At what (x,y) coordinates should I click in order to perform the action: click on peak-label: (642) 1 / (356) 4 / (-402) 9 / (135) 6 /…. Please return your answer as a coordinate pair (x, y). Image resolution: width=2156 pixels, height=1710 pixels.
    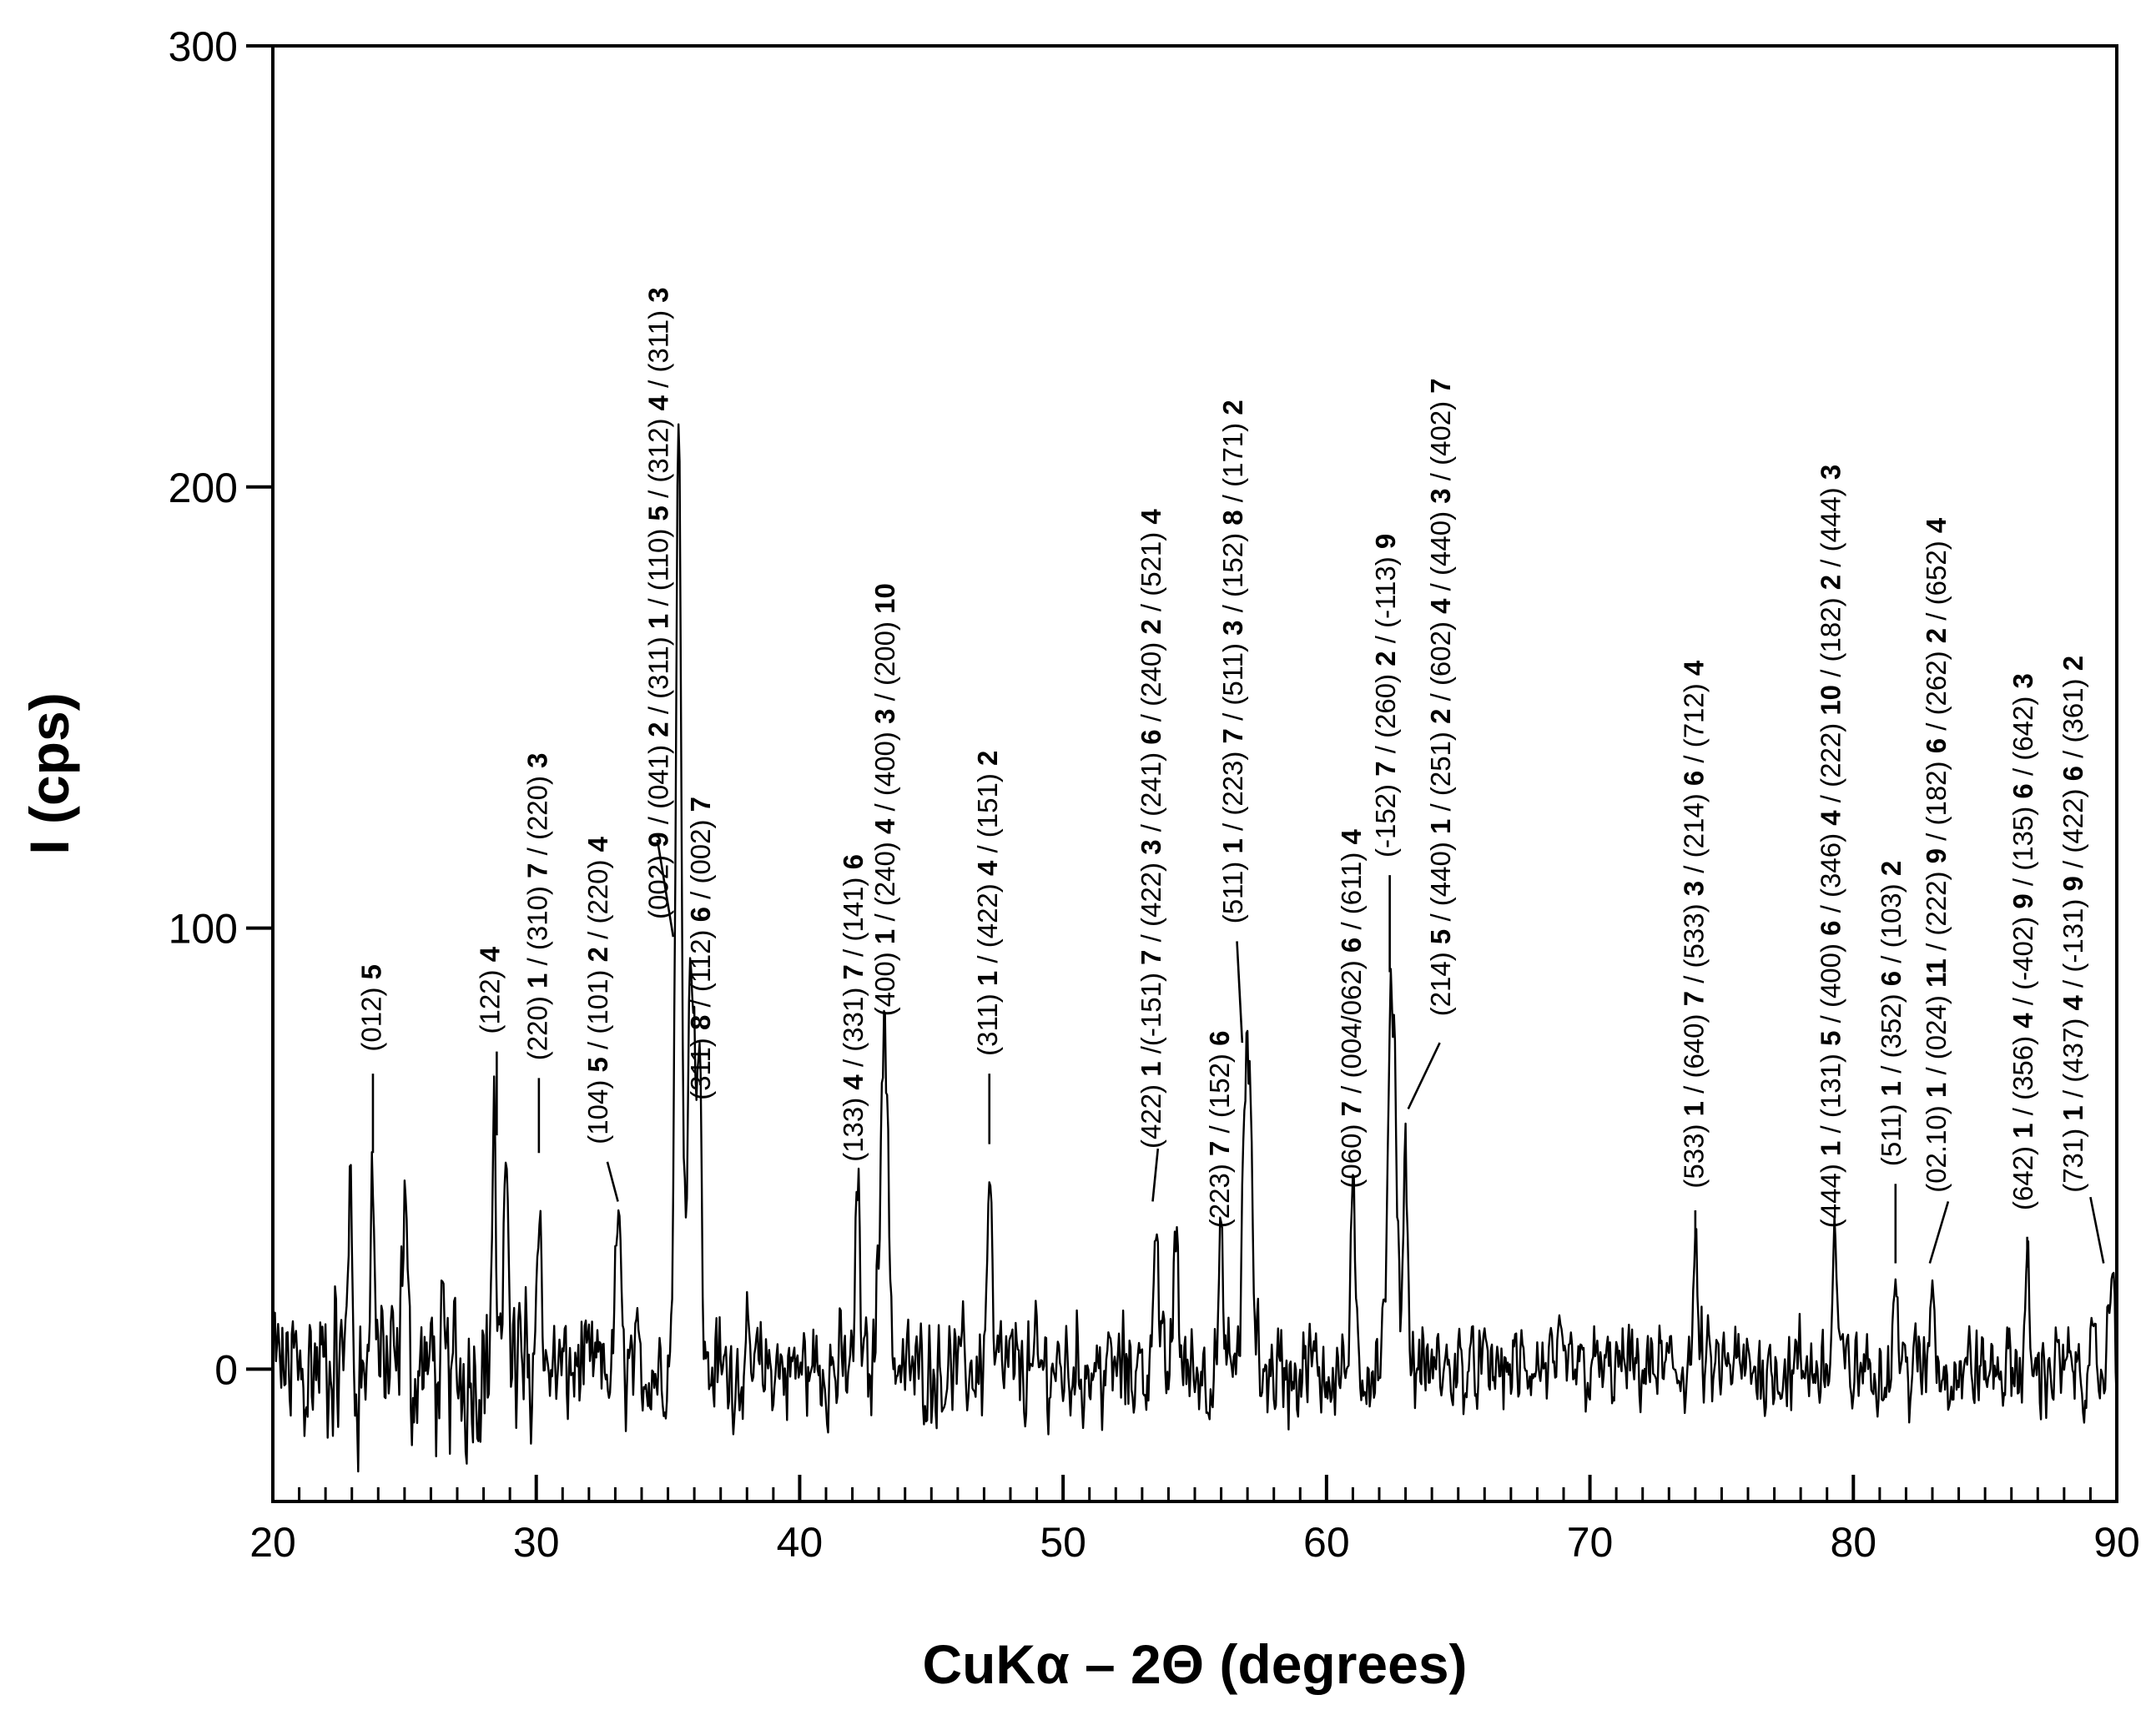
    Looking at the image, I should click on (2022, 941).